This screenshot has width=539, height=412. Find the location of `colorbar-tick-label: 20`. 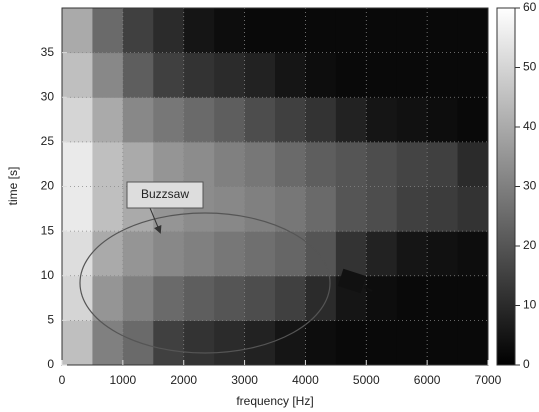

colorbar-tick-label: 20 is located at coordinates (530, 245).